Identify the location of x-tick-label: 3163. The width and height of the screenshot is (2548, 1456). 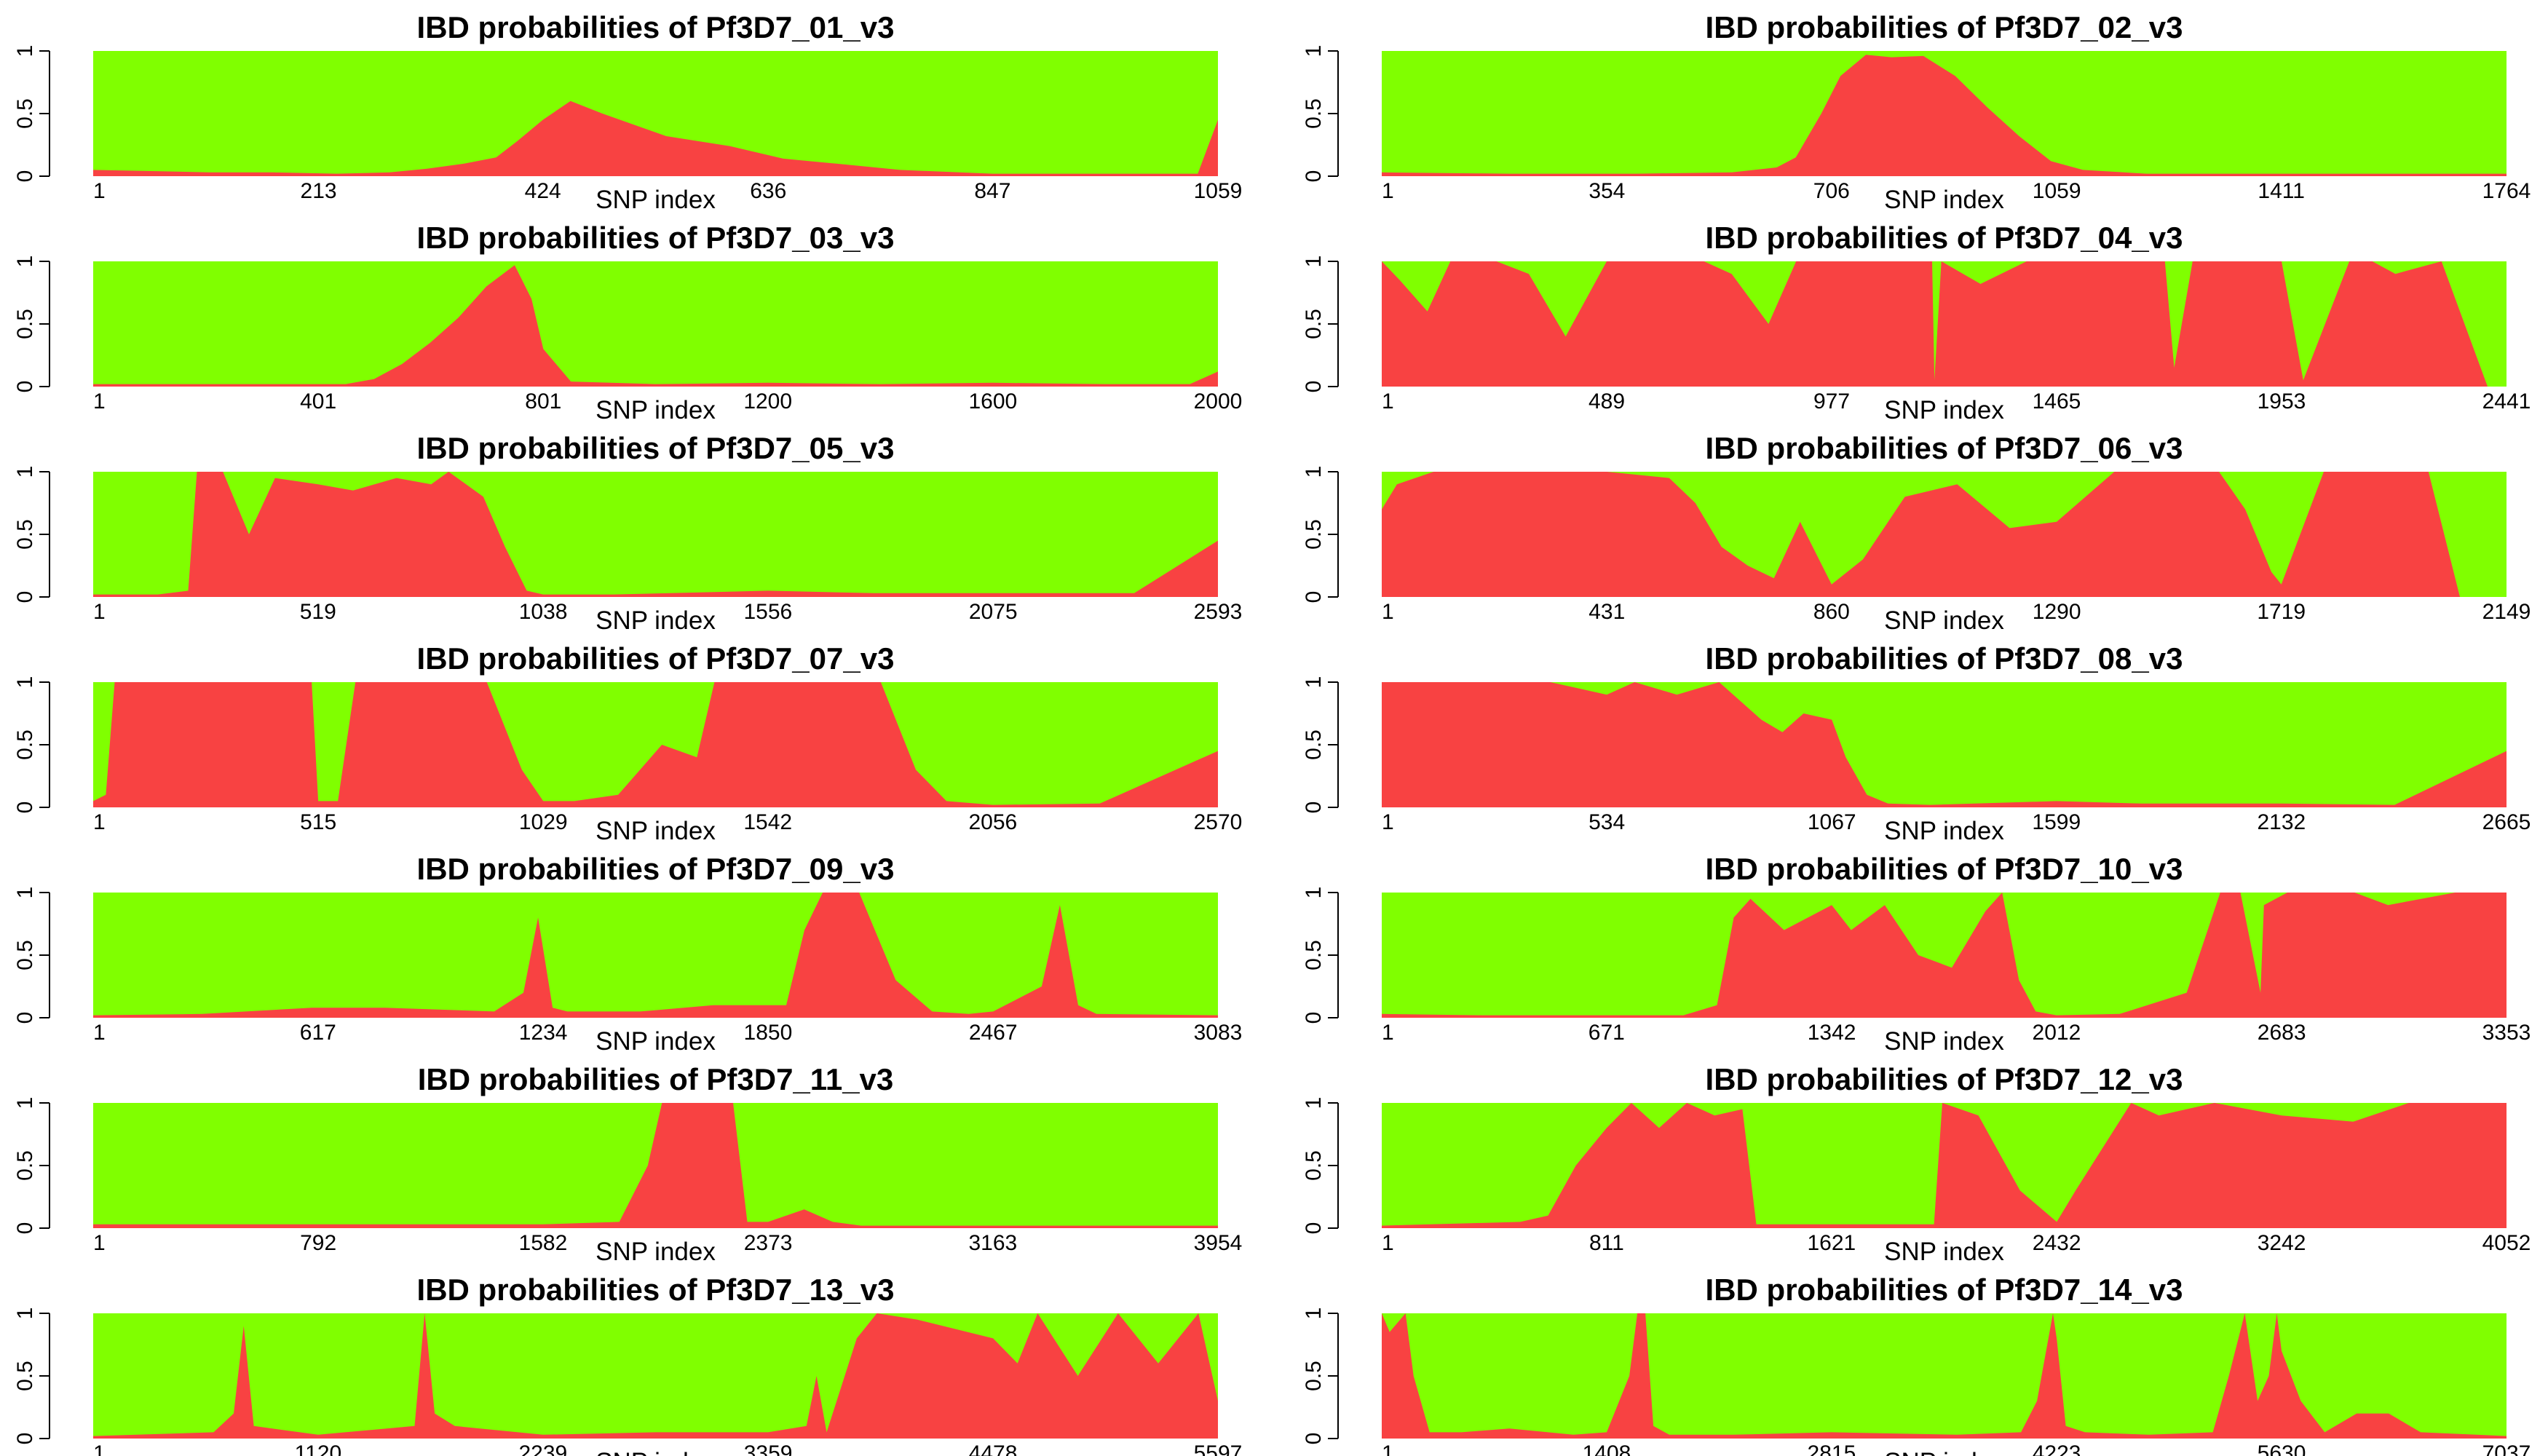
(992, 1243).